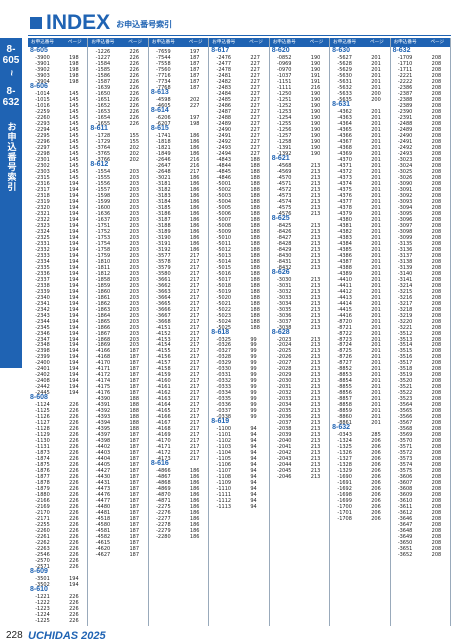 The height and width of the screenshot is (644, 455). What do you see at coordinates (163, 285) in the screenshot?
I see `order-number: -3662` at bounding box center [163, 285].